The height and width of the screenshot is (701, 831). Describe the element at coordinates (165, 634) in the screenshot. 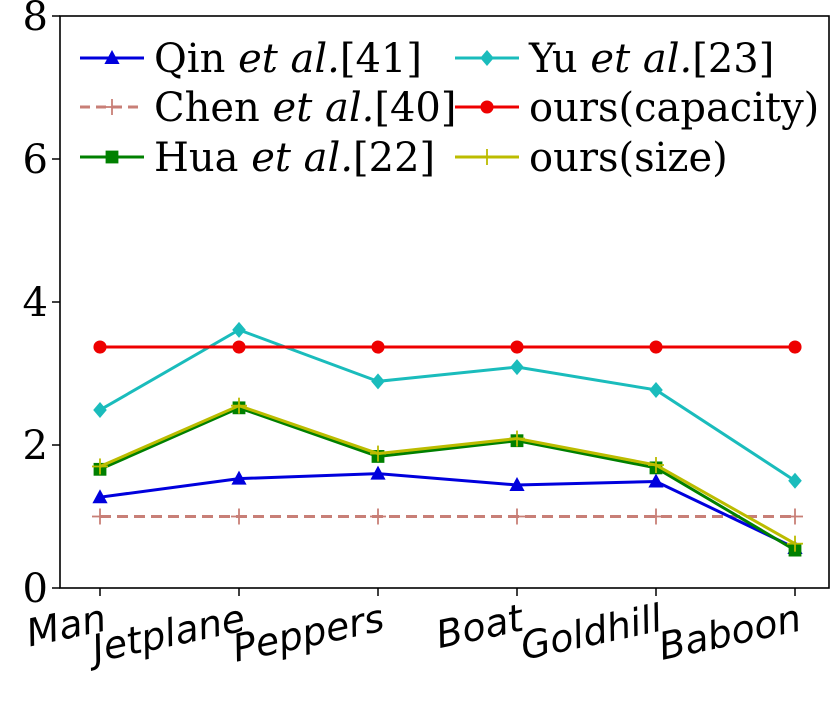

I see `x-tick-label: Jetplane` at that location.